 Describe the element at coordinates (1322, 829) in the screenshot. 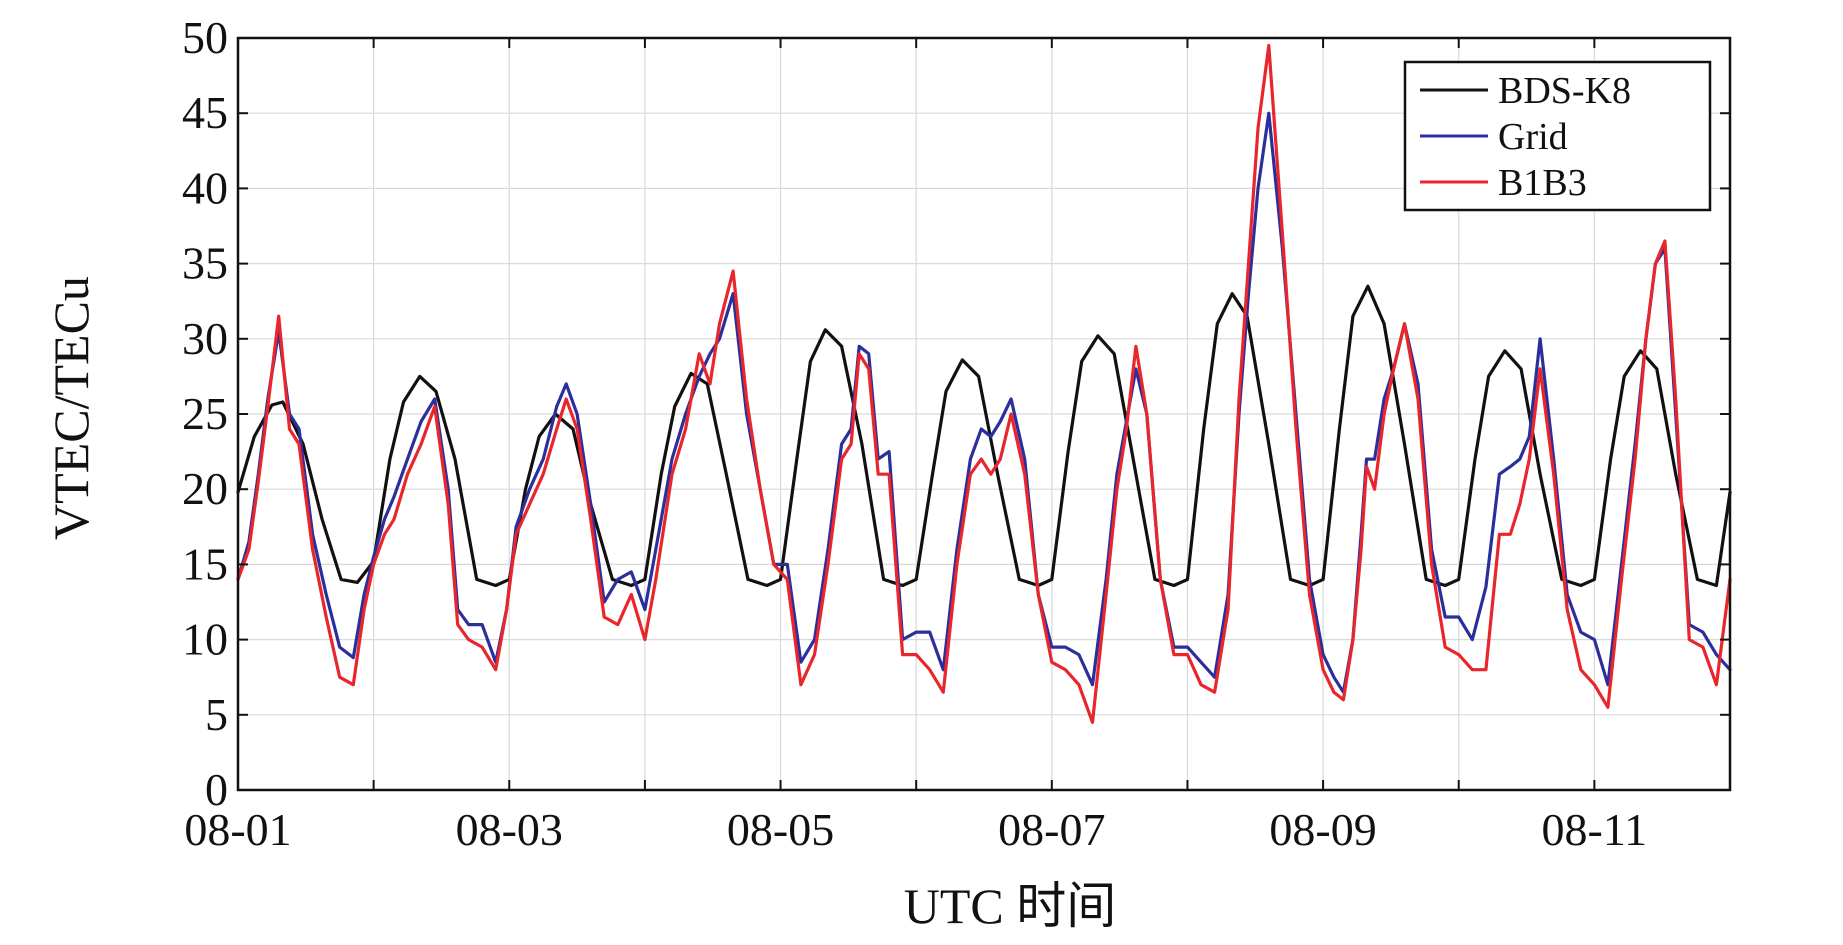

I see `x-tick-label: 08-09` at that location.